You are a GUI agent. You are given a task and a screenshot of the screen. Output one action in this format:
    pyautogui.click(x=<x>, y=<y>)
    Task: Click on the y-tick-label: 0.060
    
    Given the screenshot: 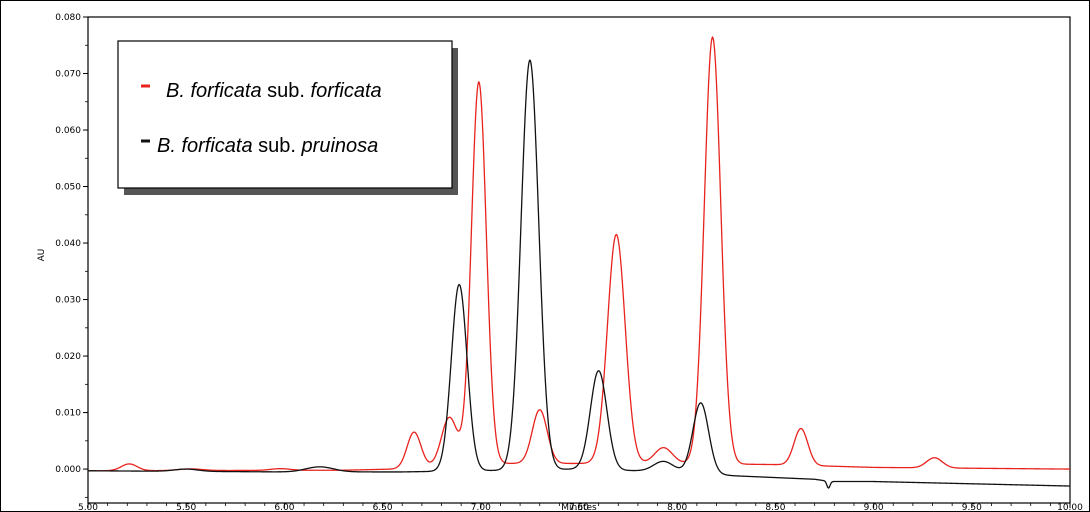 What is the action you would take?
    pyautogui.click(x=68, y=131)
    